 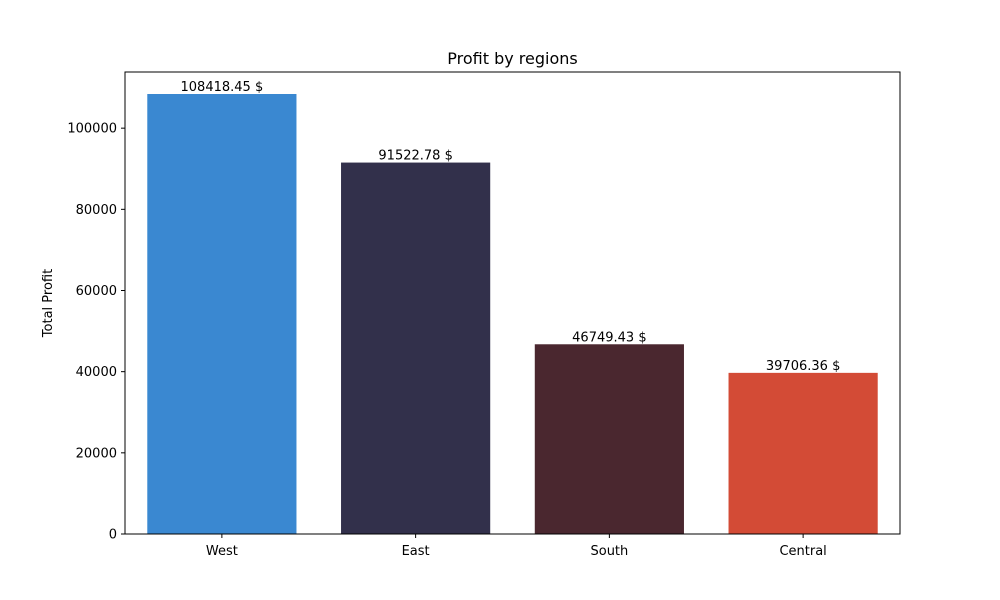 What do you see at coordinates (609, 551) in the screenshot?
I see `x-tick-label-south: South` at bounding box center [609, 551].